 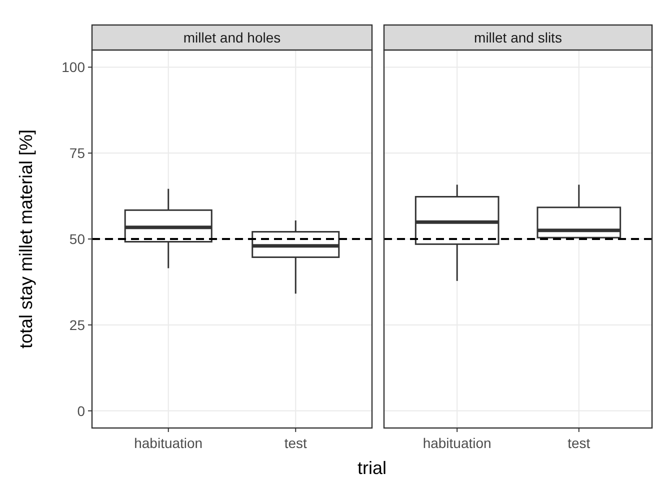 What do you see at coordinates (77, 153) in the screenshot?
I see `y-tick-label: 75` at bounding box center [77, 153].